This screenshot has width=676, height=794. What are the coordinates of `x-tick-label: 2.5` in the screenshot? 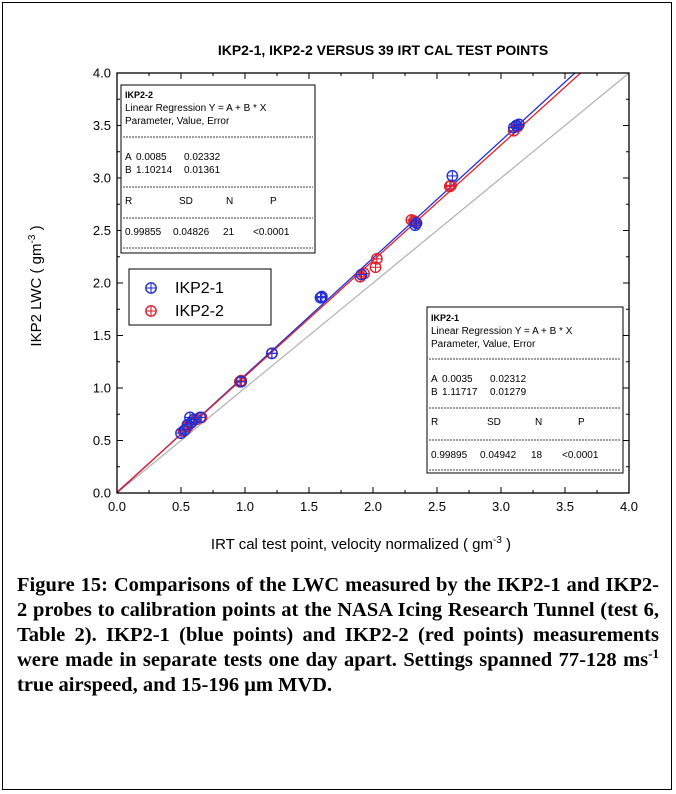 It's located at (437, 506).